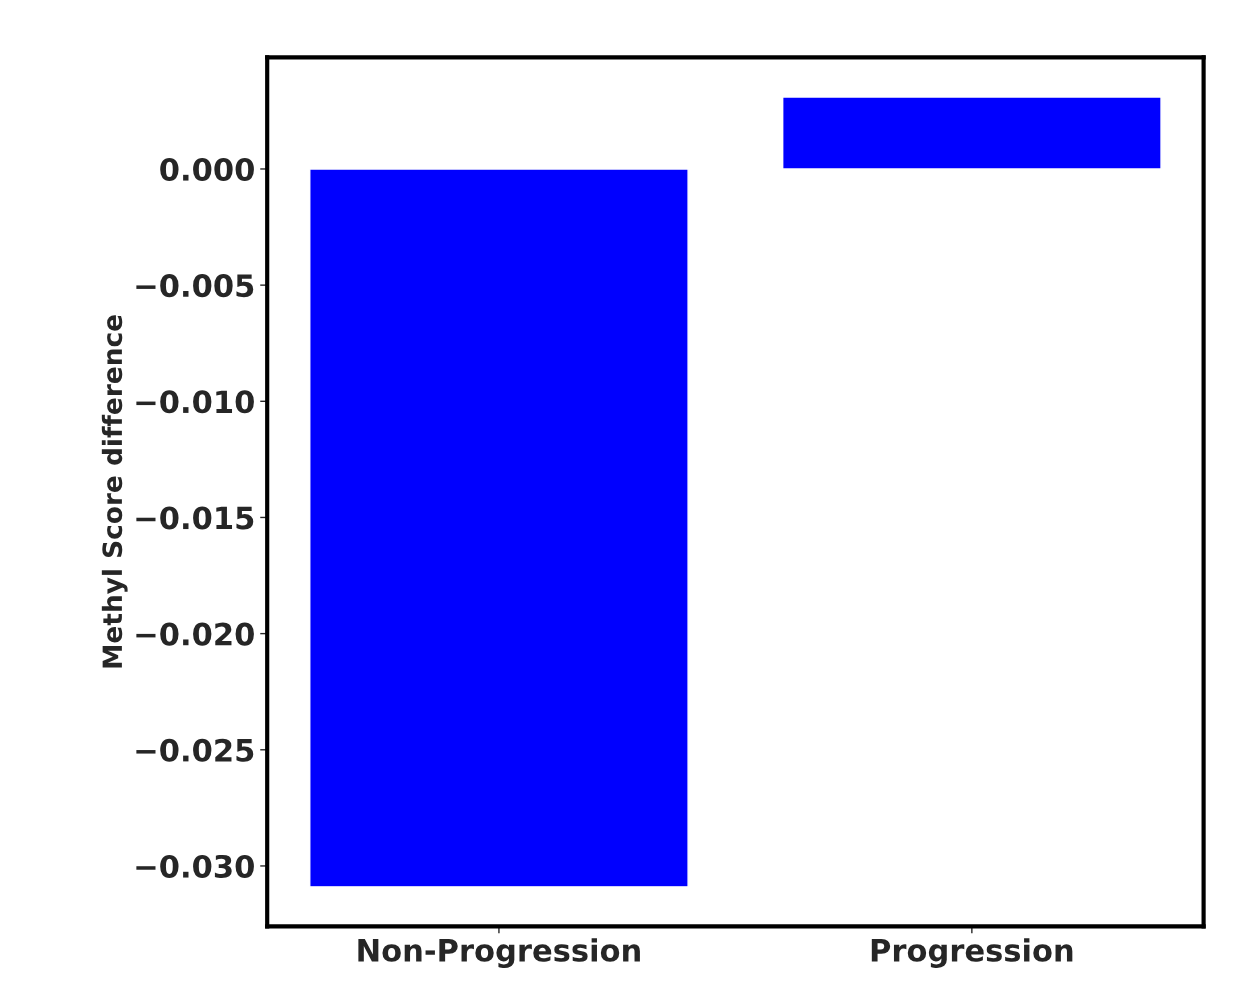  I want to click on y-tick-label: −0.005, so click(195, 286).